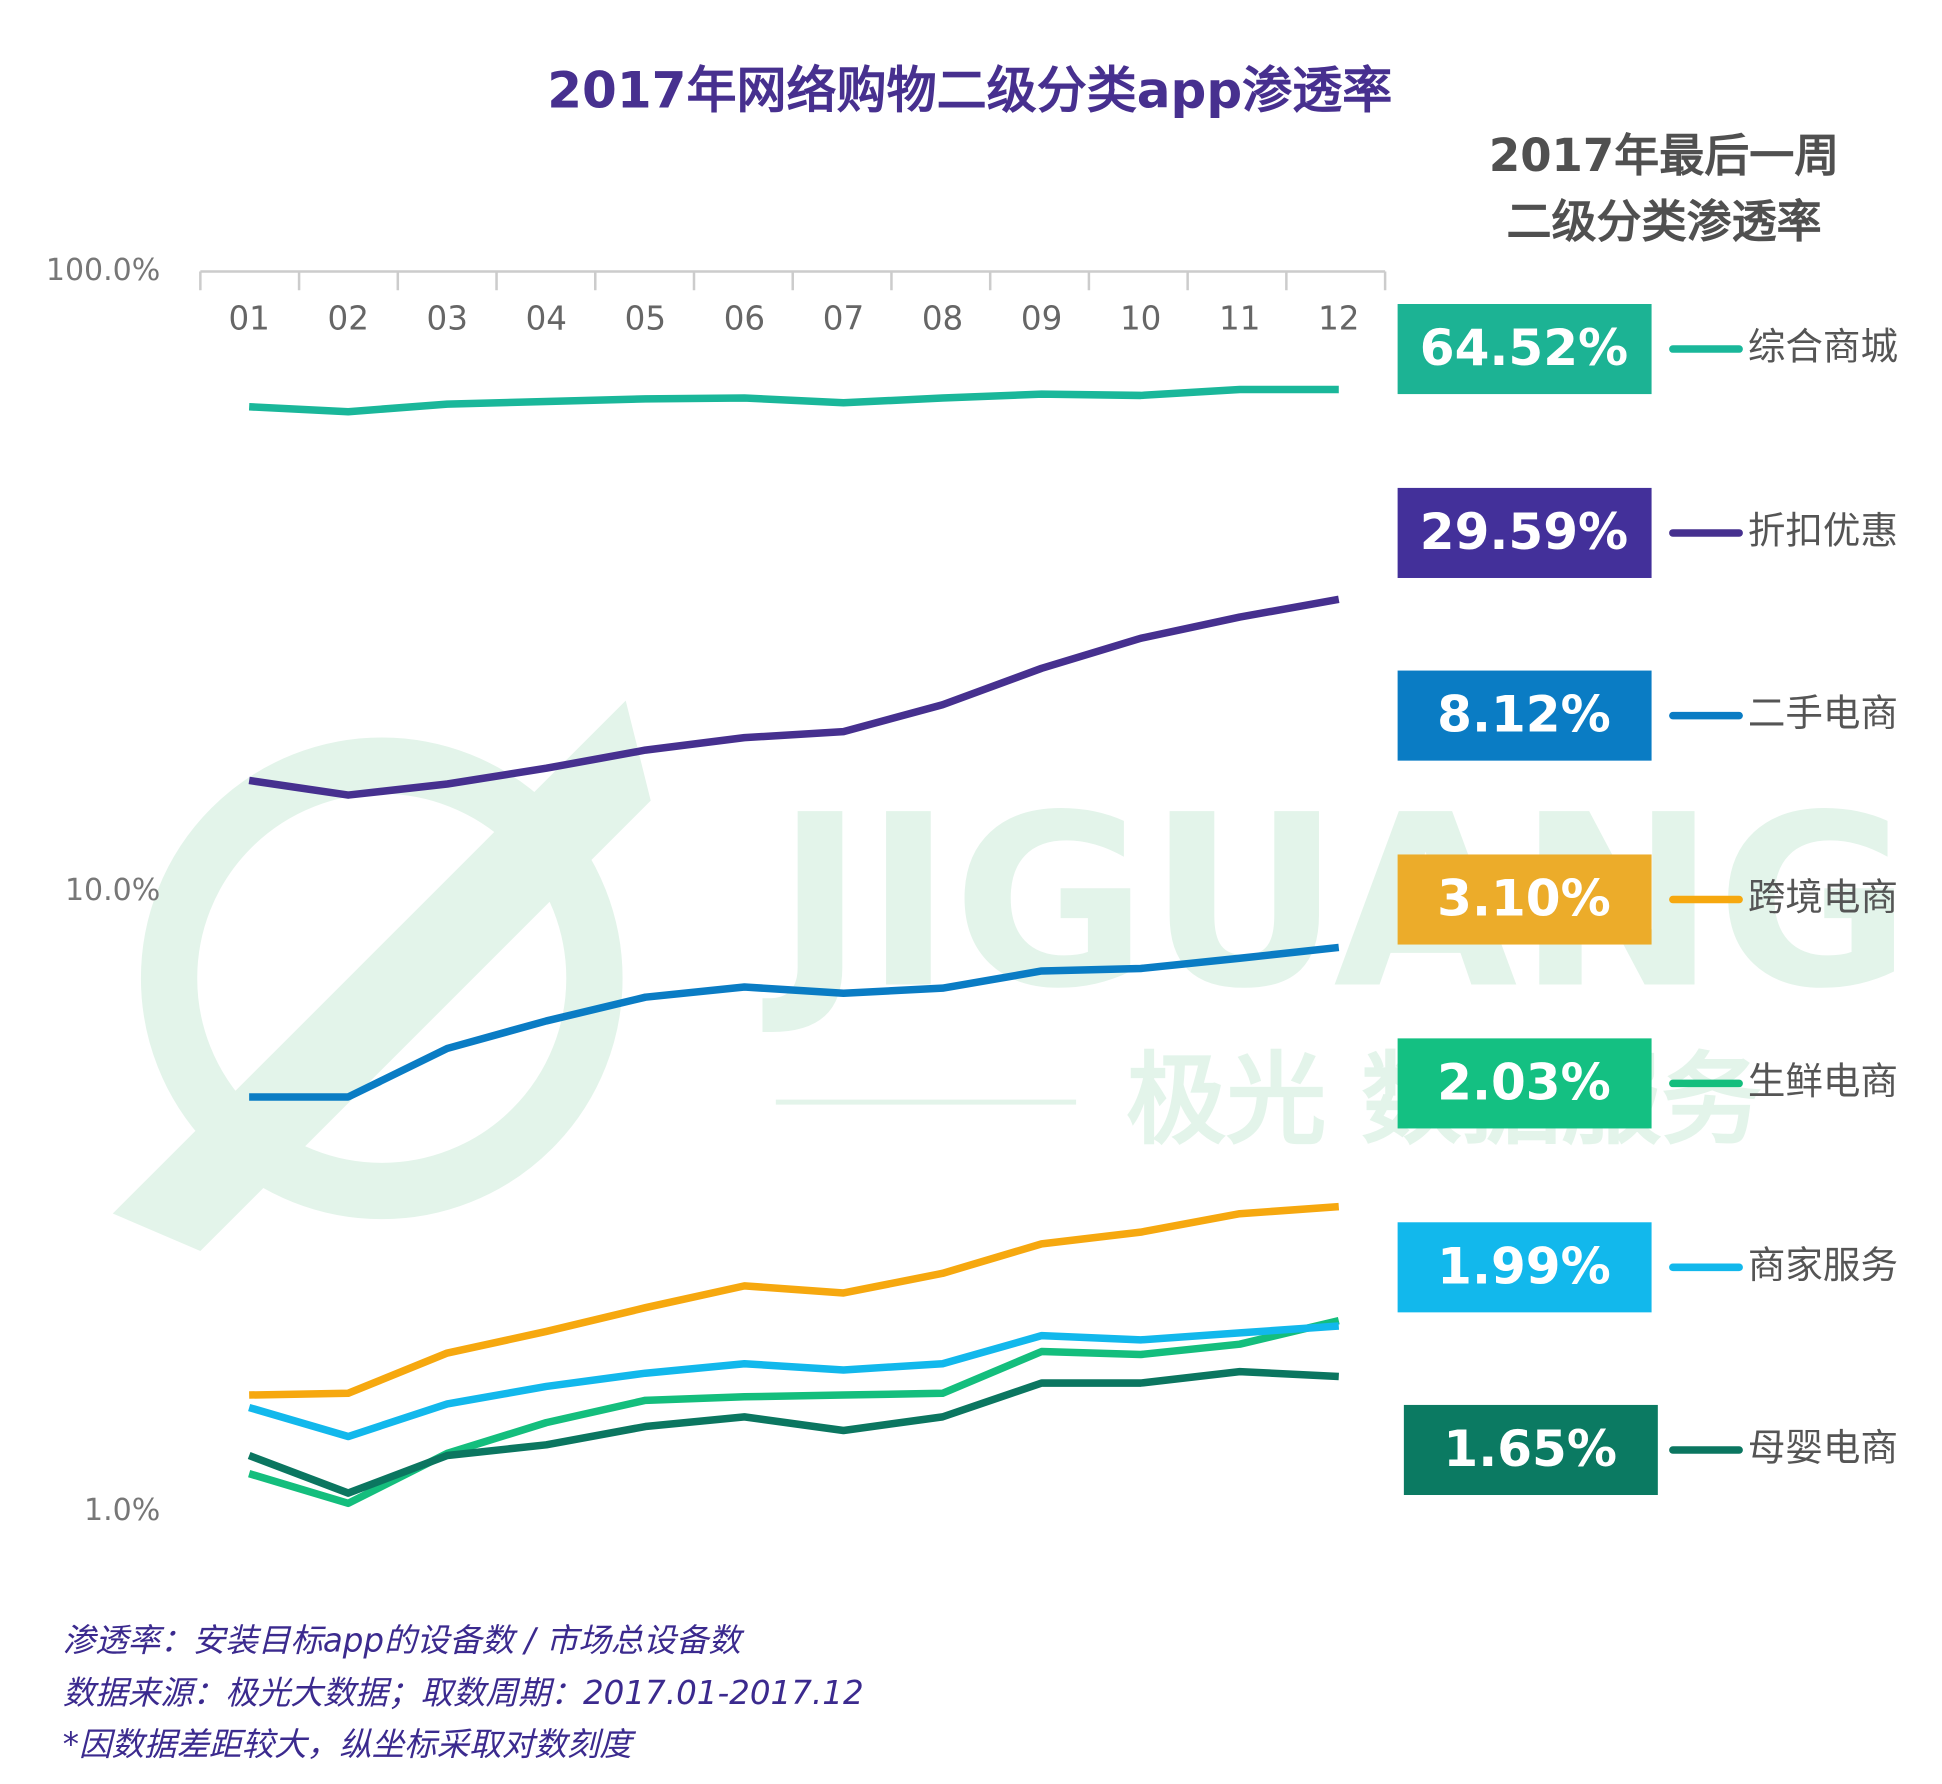 Image resolution: width=1942 pixels, height=1784 pixels. Describe the element at coordinates (447, 318) in the screenshot. I see `x-tick-label: 03` at that location.